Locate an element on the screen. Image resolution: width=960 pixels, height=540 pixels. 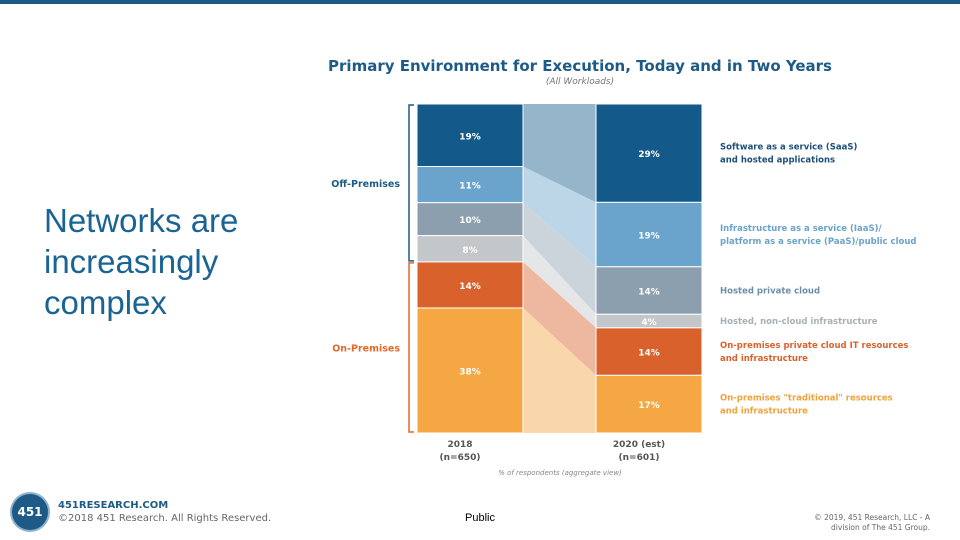
footer-site-link: 451RESEARCH.COM is located at coordinates (113, 505).